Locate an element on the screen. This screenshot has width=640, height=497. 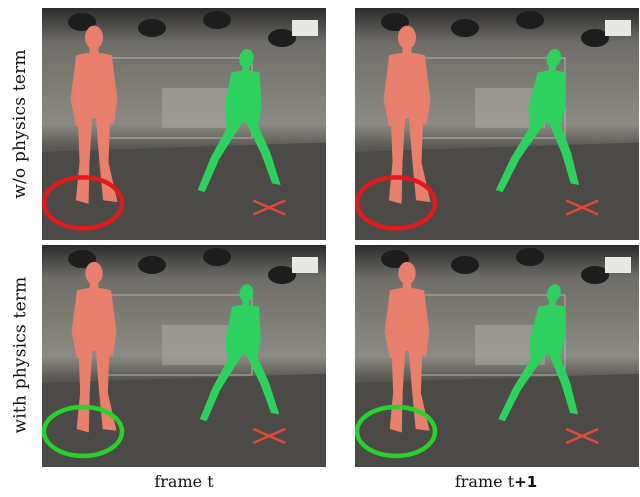
column-label-left: frame t is located at coordinates (184, 481).